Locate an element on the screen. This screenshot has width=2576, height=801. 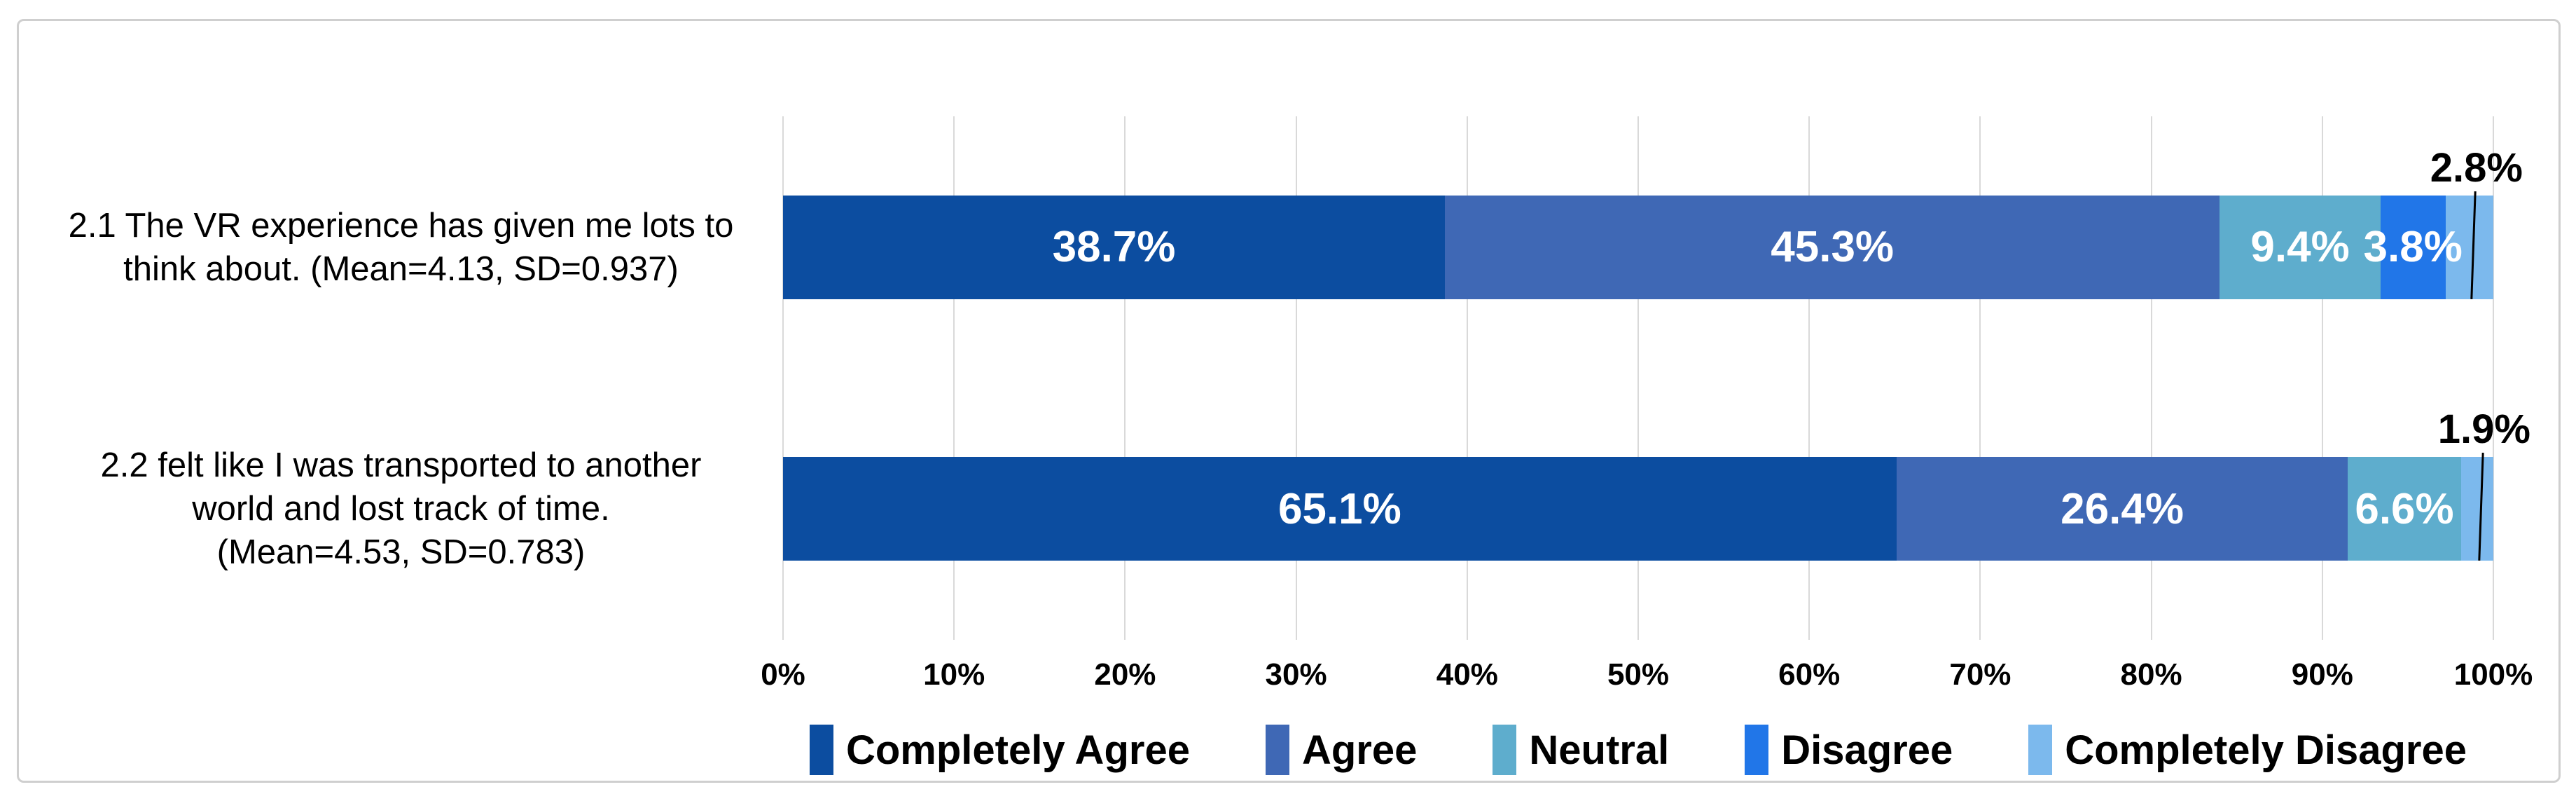
bar-segment-neutral: 6.6% is located at coordinates (2404, 509).